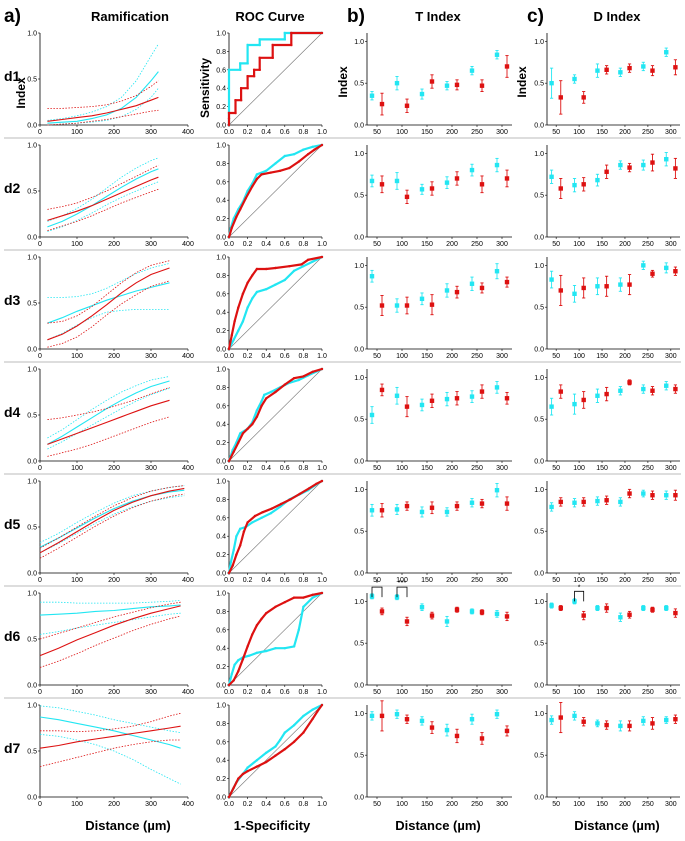 The height and width of the screenshot is (841, 685). I want to click on ramification-red-fit-line, so click(108, 422).